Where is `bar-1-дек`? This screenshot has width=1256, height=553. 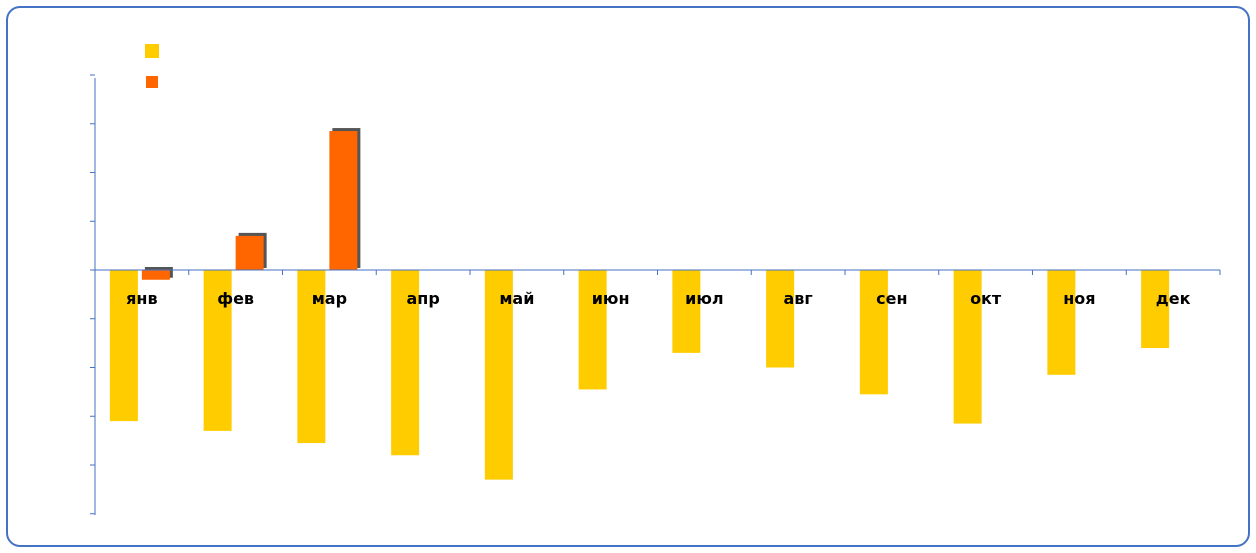
bar-1-дек is located at coordinates (1155, 309).